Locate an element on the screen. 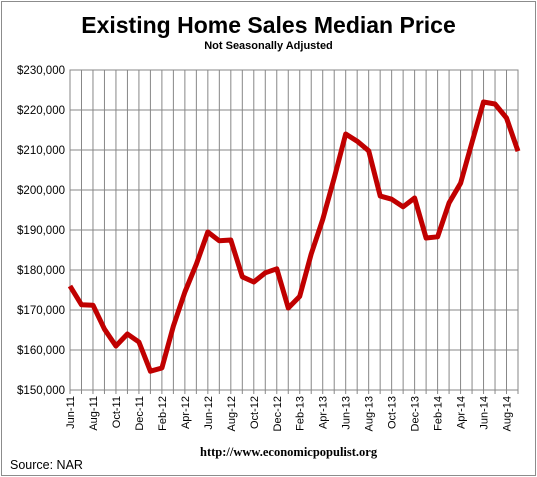 The height and width of the screenshot is (477, 537). chart-subtitle: Not Seasonally Adjusted is located at coordinates (268, 46).